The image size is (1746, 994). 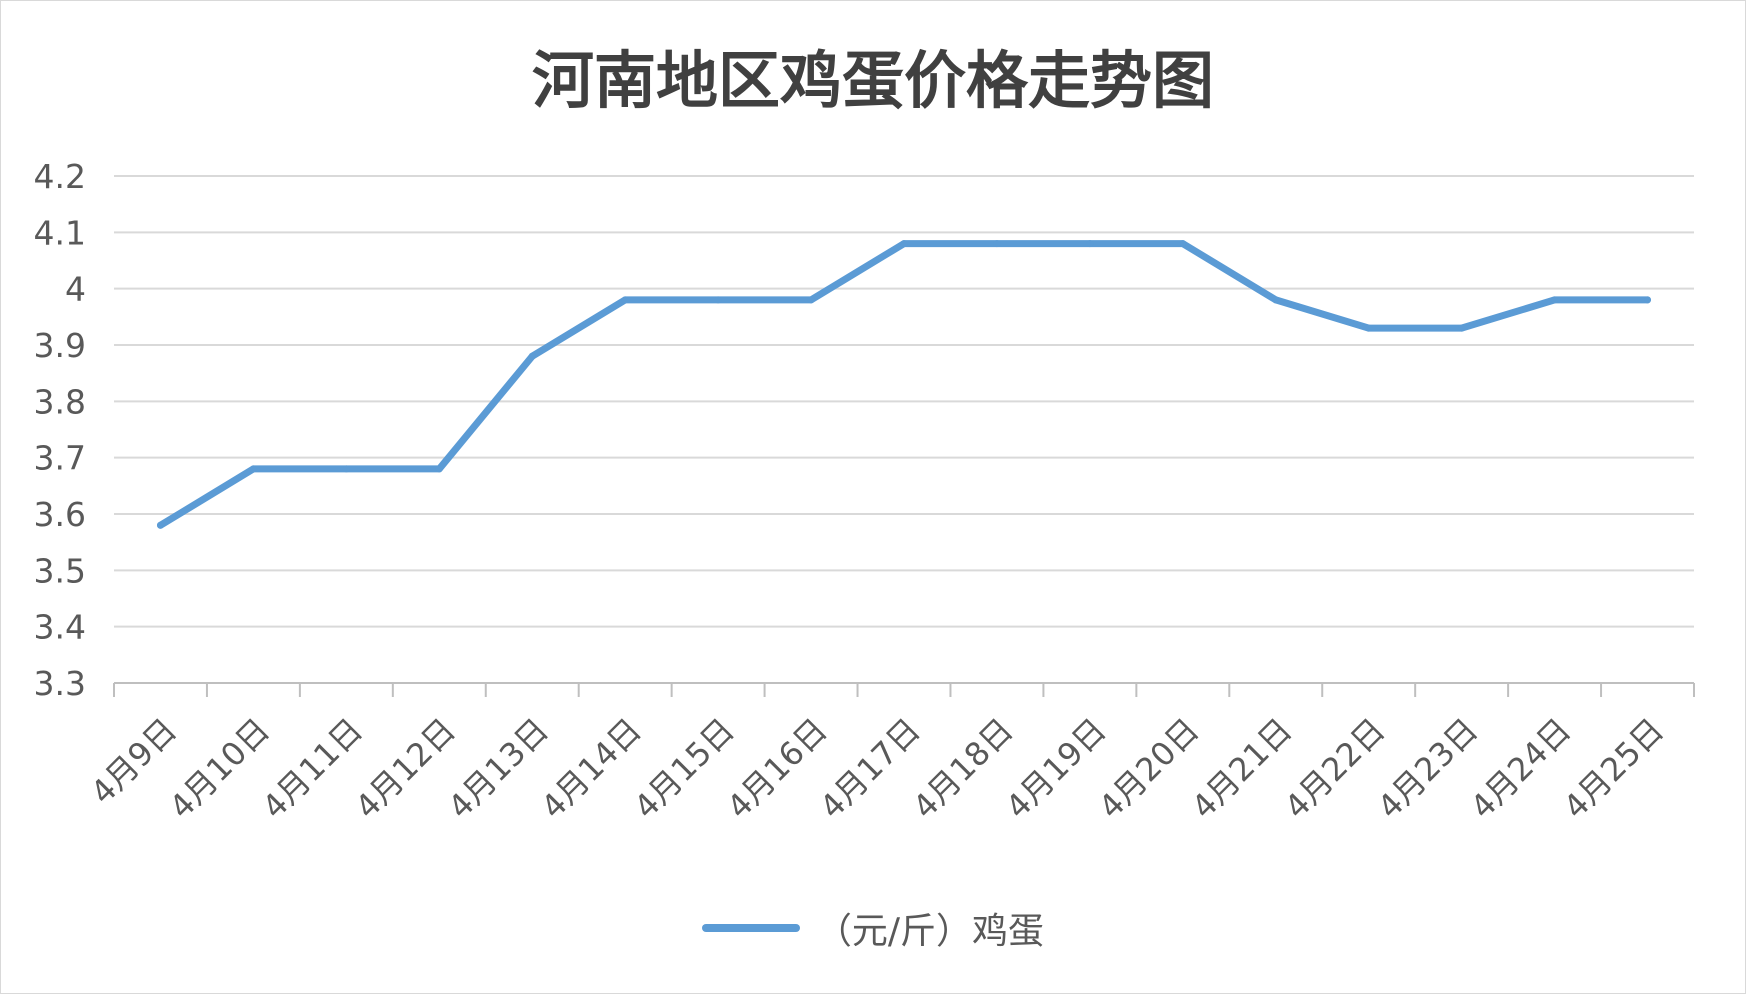 I want to click on x-tick-label: 4月12日, so click(x=405, y=768).